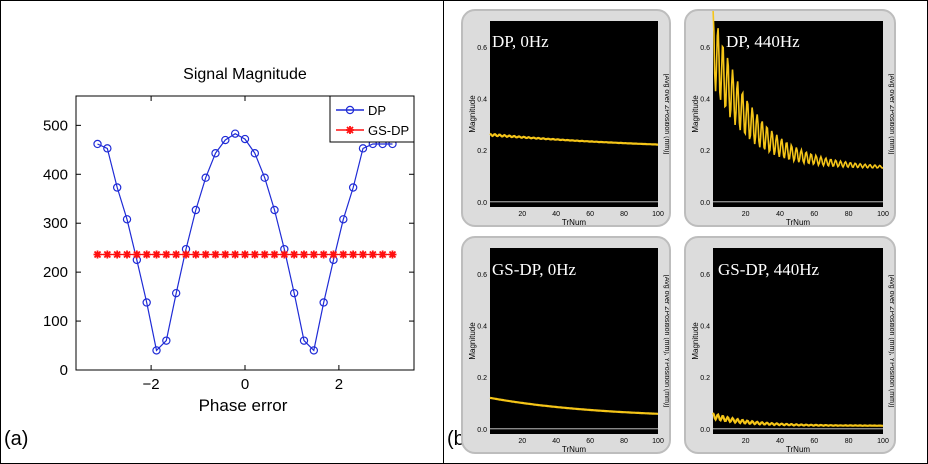  I want to click on legend-label: DP, so click(377, 110).